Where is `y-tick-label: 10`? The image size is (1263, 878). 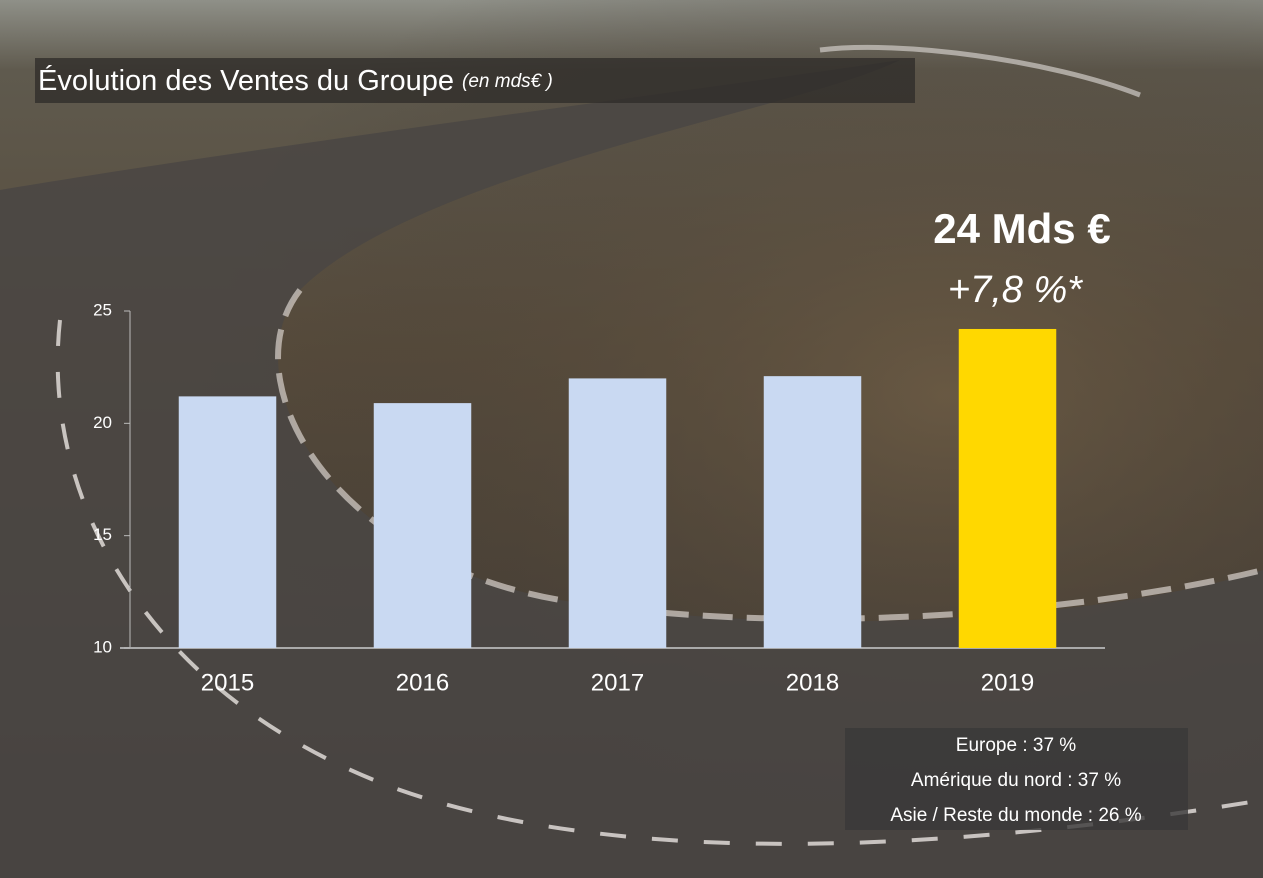
y-tick-label: 10 is located at coordinates (102, 646).